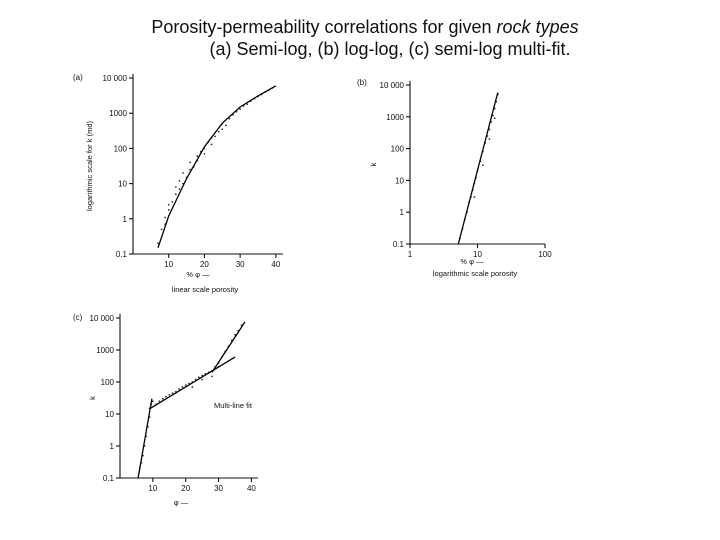 The image size is (720, 540). What do you see at coordinates (410, 254) in the screenshot?
I see `x-tick-label: 1` at bounding box center [410, 254].